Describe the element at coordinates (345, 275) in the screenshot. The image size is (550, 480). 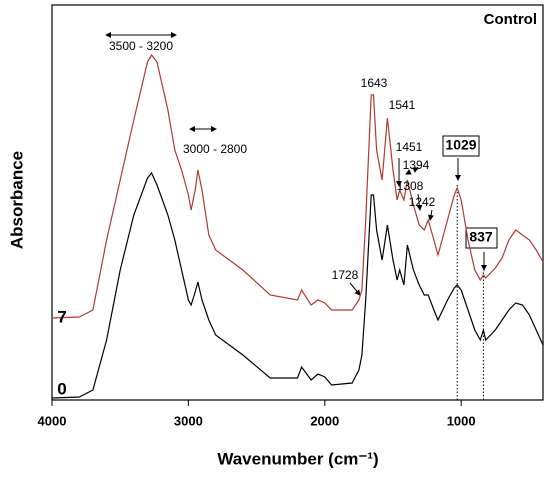
I see `peak-annotation: 1728` at that location.